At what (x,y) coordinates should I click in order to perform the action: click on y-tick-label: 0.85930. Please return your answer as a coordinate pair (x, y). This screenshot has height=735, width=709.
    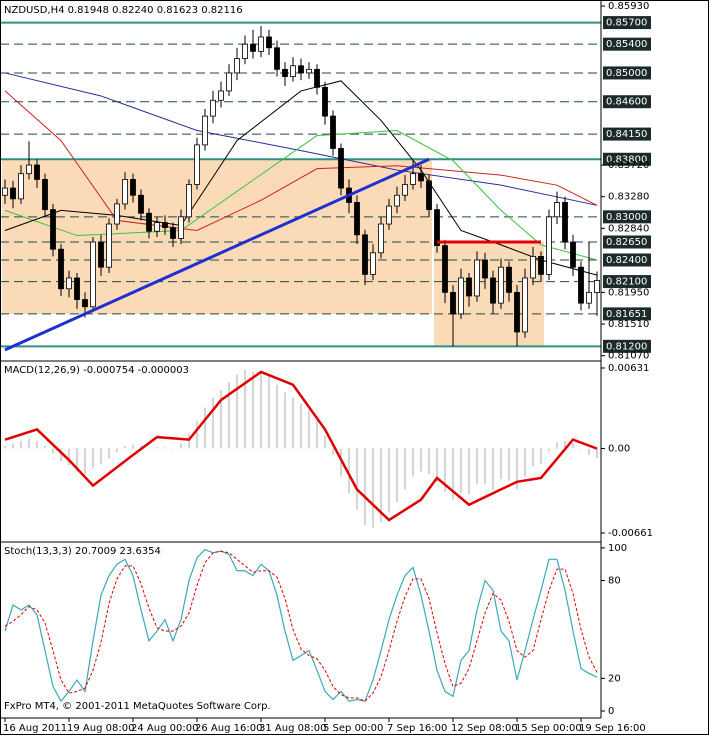
    Looking at the image, I should click on (628, 6).